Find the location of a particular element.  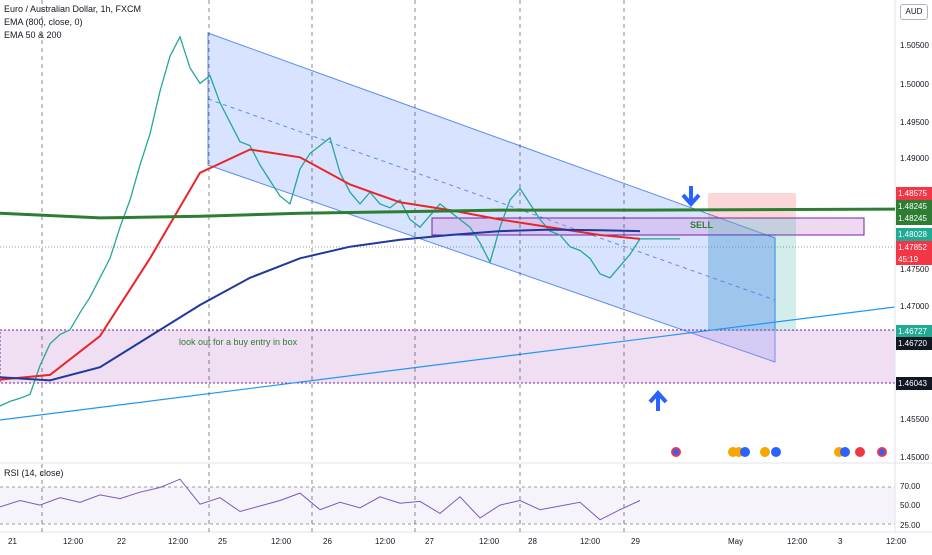

ema-50-200-legend: EMA 50 & 200 is located at coordinates (33, 35).